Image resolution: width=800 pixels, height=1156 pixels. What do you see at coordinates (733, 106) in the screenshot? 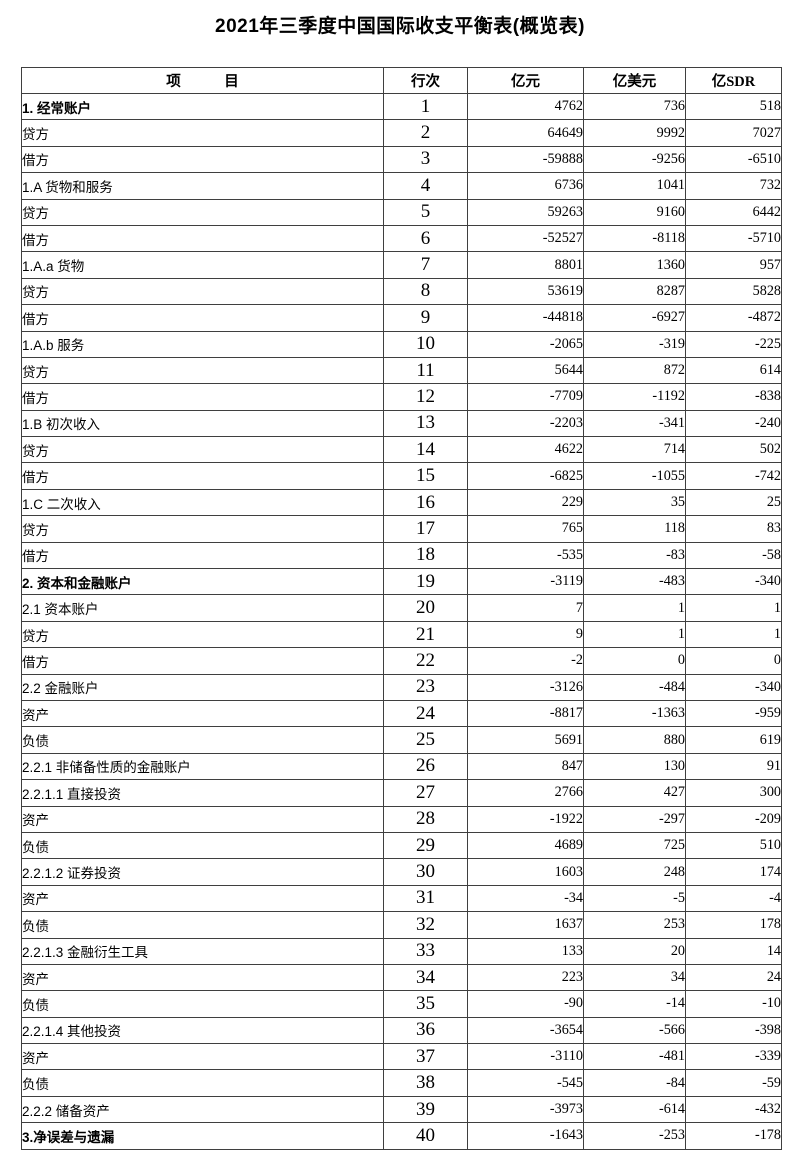
I see `sdr-value-cell: 518` at bounding box center [733, 106].